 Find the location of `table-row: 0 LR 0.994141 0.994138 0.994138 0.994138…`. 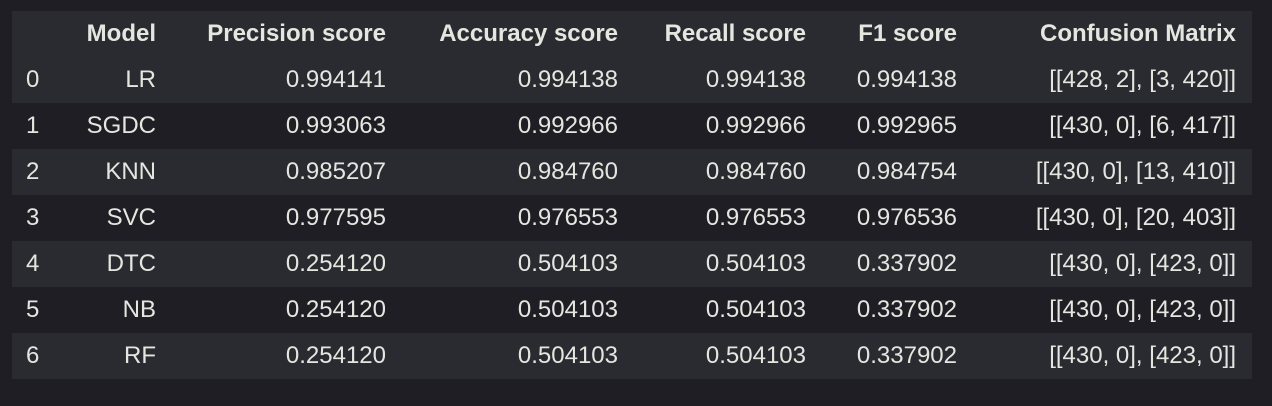

table-row: 0 LR 0.994141 0.994138 0.994138 0.994138… is located at coordinates (632, 80).